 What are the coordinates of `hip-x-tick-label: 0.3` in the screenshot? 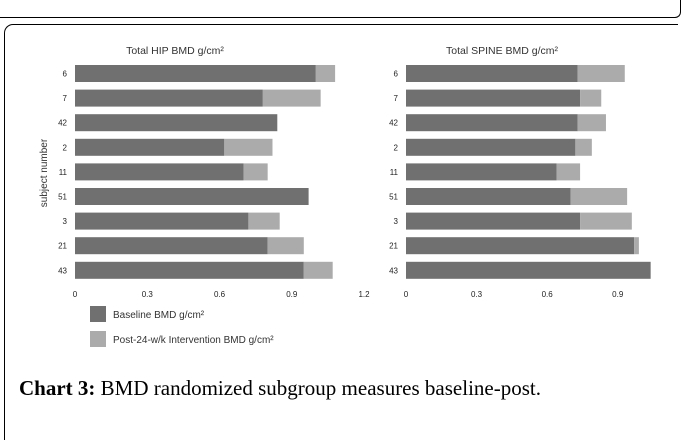 It's located at (148, 294).